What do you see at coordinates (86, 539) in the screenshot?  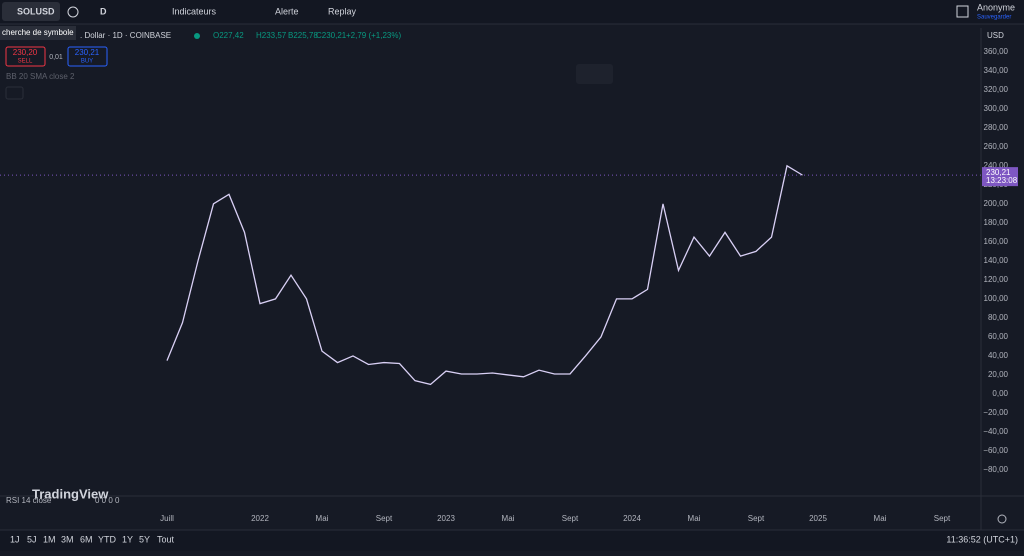 I see `range-button: 6M` at bounding box center [86, 539].